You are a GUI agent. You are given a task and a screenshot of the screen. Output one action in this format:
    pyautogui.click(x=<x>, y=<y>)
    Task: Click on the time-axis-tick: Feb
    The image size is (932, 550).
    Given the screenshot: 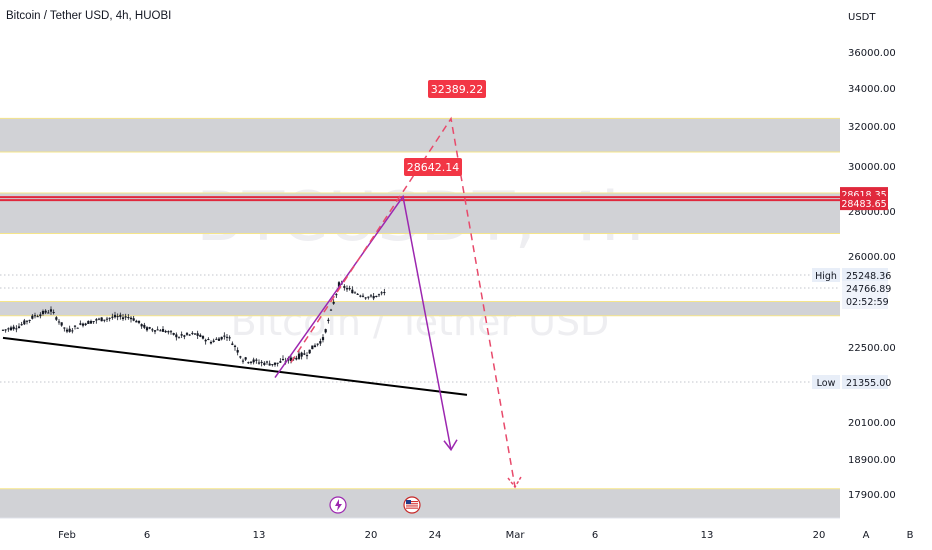 What is the action you would take?
    pyautogui.click(x=67, y=535)
    